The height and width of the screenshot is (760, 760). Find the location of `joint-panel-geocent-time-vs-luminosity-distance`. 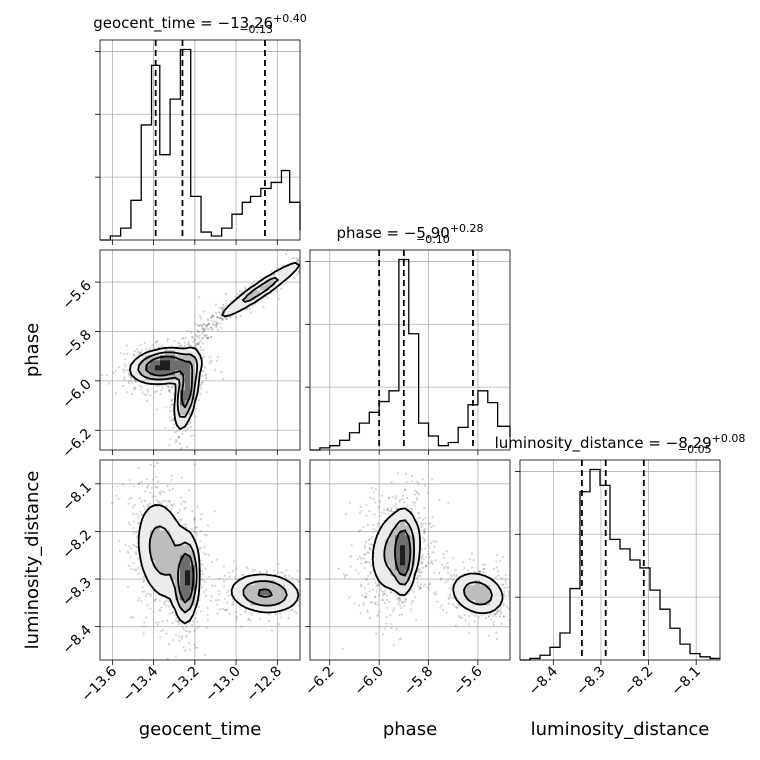

joint-panel-geocent-time-vs-luminosity-distance is located at coordinates (200, 560).